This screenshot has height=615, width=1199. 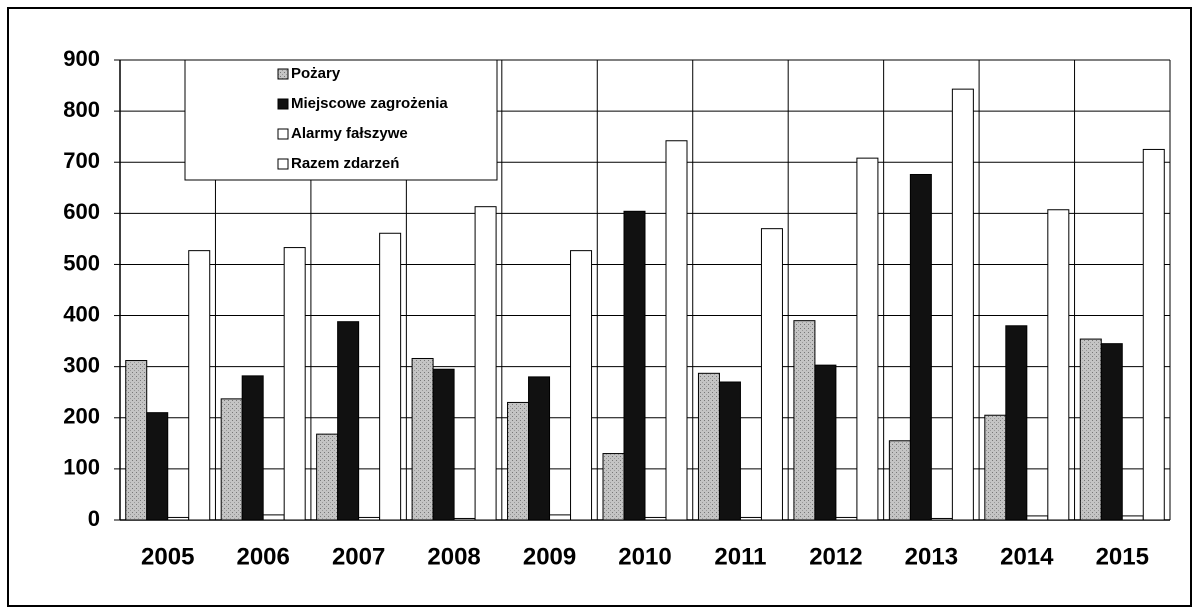 I want to click on legend-label: Miejscowe zagrożenia, so click(x=369, y=103).